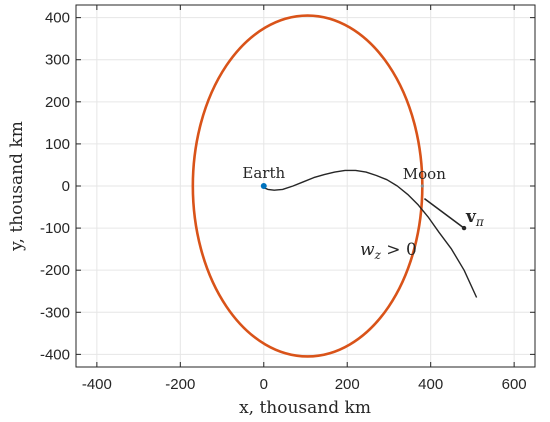  Describe the element at coordinates (55, 270) in the screenshot. I see `y-tick-label: -200` at that location.